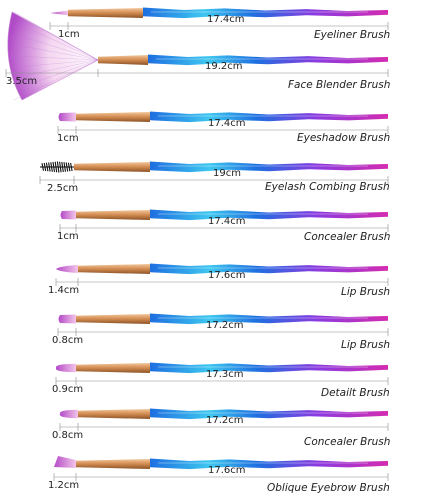  Describe the element at coordinates (352, 35) in the screenshot. I see `brush-name-label: Eyeliner Brush` at that location.